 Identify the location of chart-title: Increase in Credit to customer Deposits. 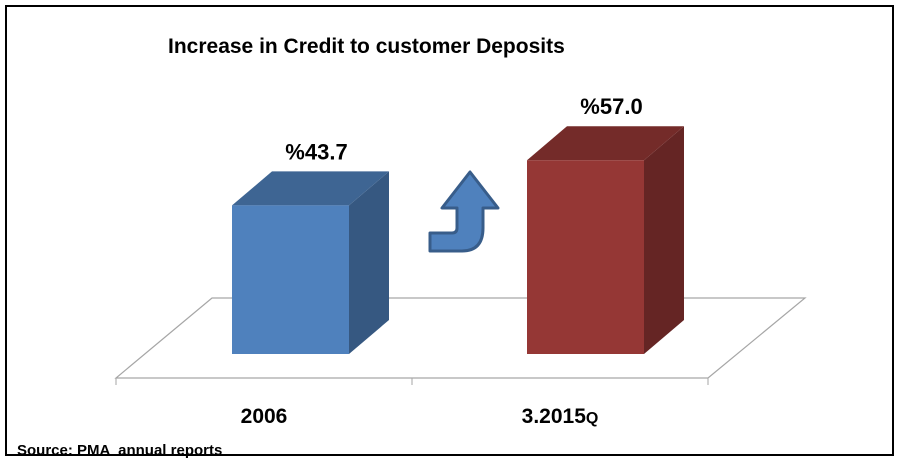
(366, 46).